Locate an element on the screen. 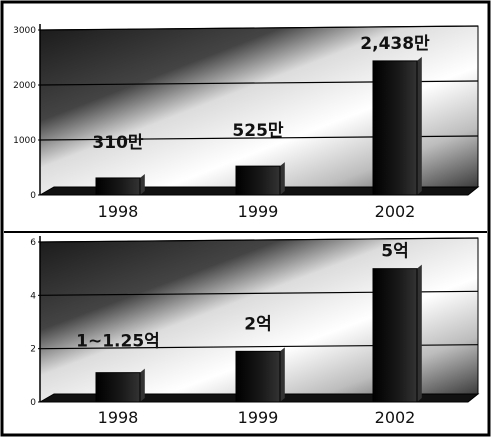 This screenshot has height=437, width=491. y-tick-label: 4 is located at coordinates (33, 296).